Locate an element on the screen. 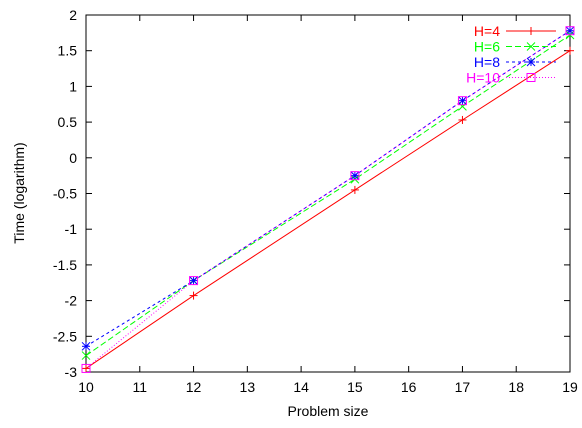 The height and width of the screenshot is (428, 582). x-tick-label: 16 is located at coordinates (409, 387).